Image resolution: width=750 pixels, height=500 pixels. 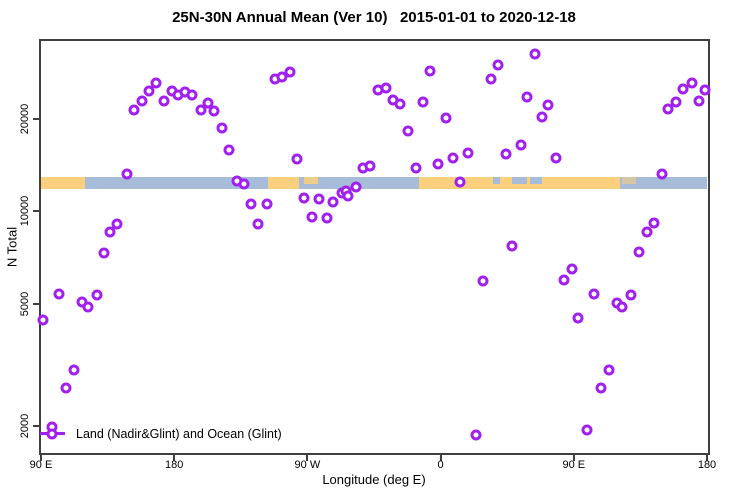 I want to click on x-tick-label: 0, so click(x=440, y=465).